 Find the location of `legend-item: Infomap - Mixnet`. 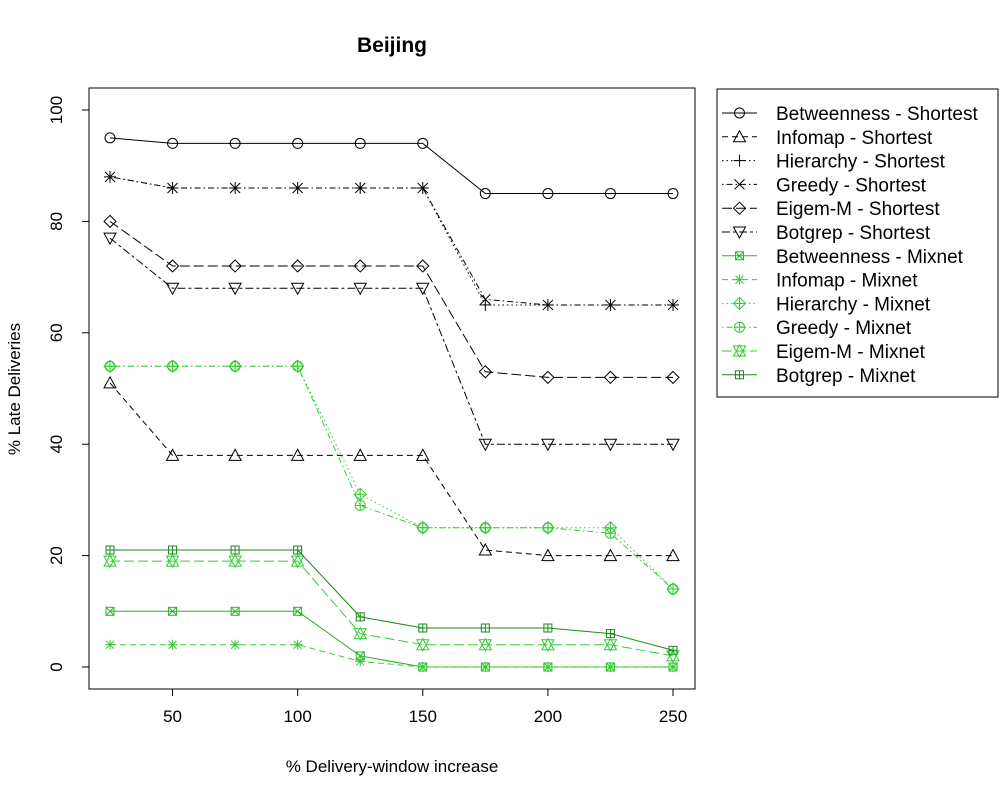

legend-item: Infomap - Mixnet is located at coordinates (820, 281).